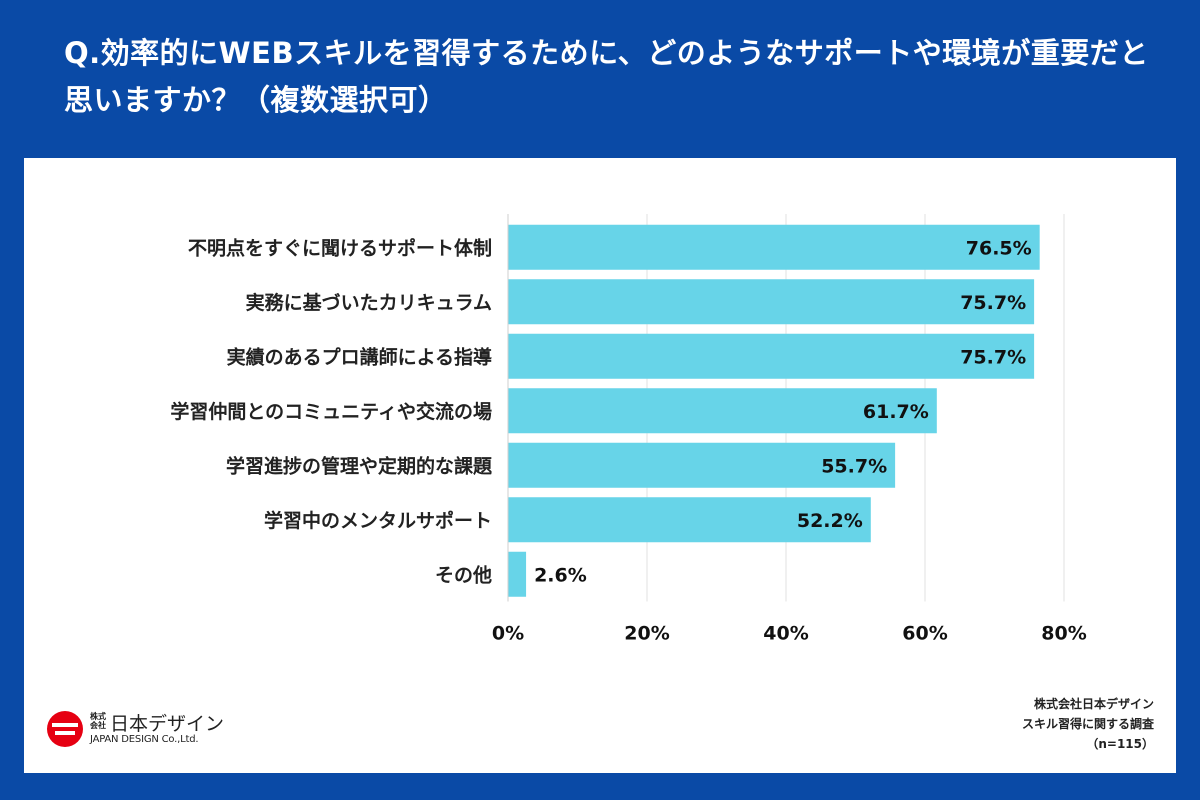 Image resolution: width=1200 pixels, height=800 pixels. I want to click on logo-company-name: 日本デザイン, so click(167, 724).